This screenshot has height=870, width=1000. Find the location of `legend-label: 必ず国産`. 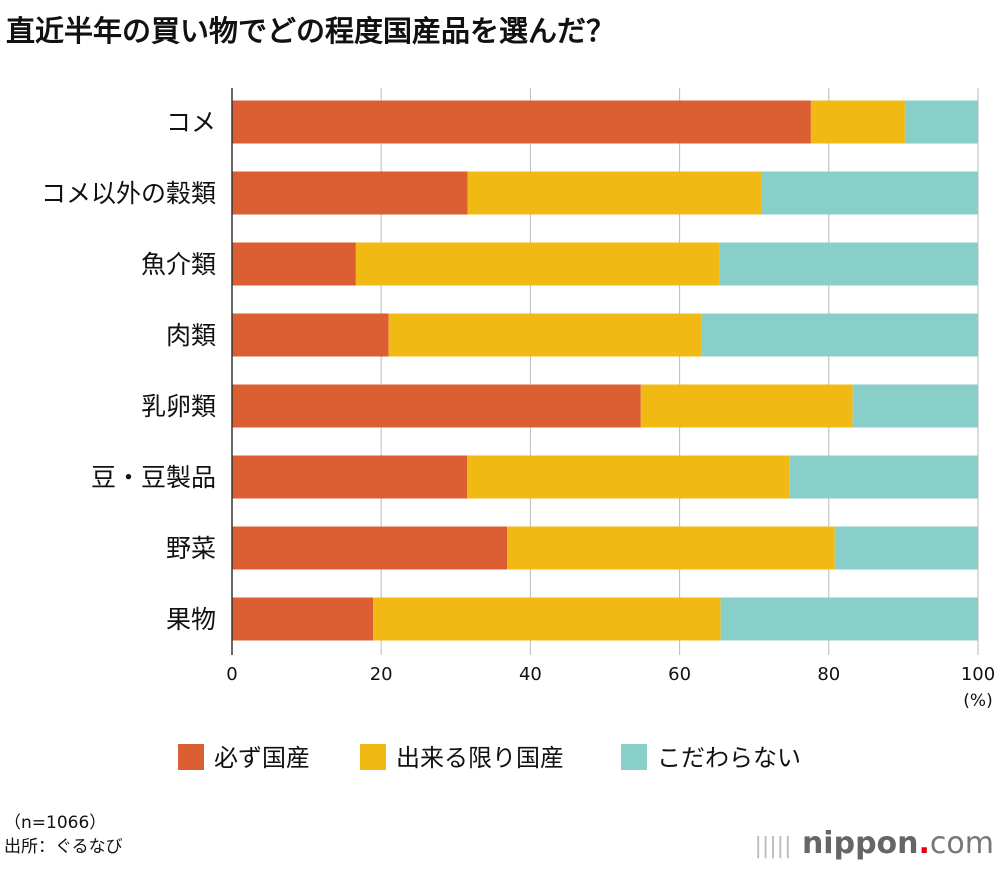

legend-label: 必ず国産 is located at coordinates (262, 758).